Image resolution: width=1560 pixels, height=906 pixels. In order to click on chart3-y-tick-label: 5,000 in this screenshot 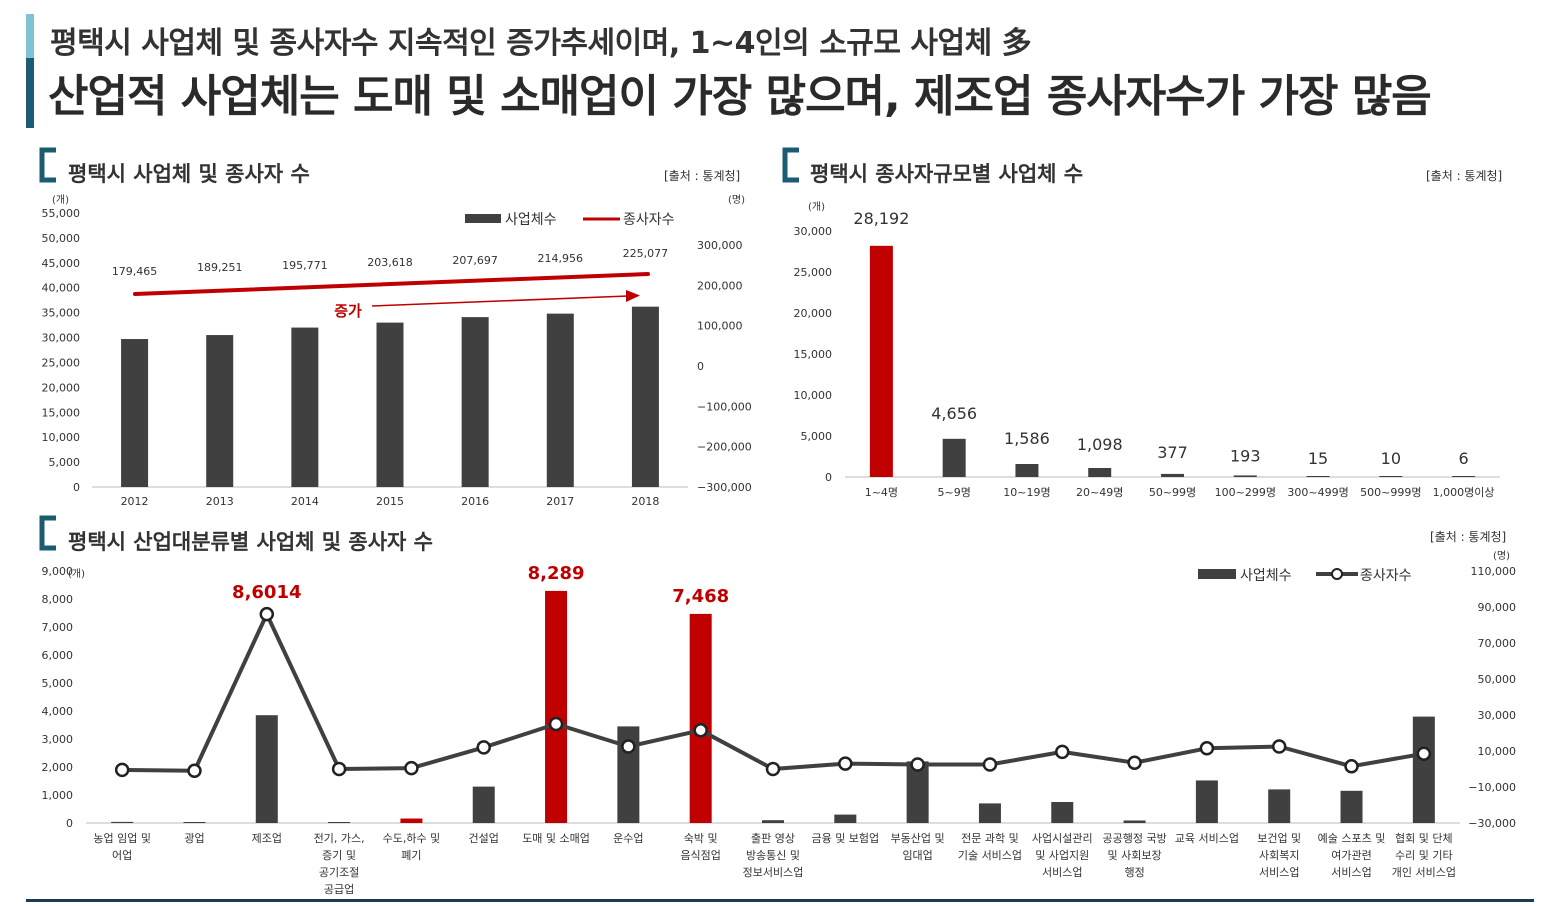, I will do `click(58, 683)`.